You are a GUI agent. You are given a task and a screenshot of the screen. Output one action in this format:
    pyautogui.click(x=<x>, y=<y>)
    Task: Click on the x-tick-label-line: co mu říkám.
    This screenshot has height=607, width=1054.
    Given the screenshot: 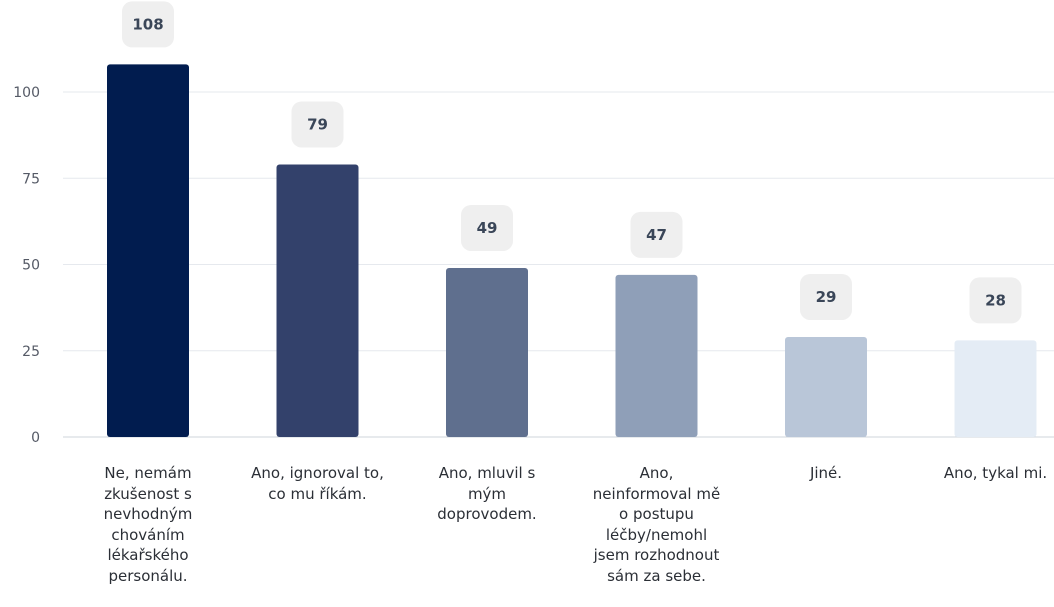 What is the action you would take?
    pyautogui.click(x=317, y=493)
    